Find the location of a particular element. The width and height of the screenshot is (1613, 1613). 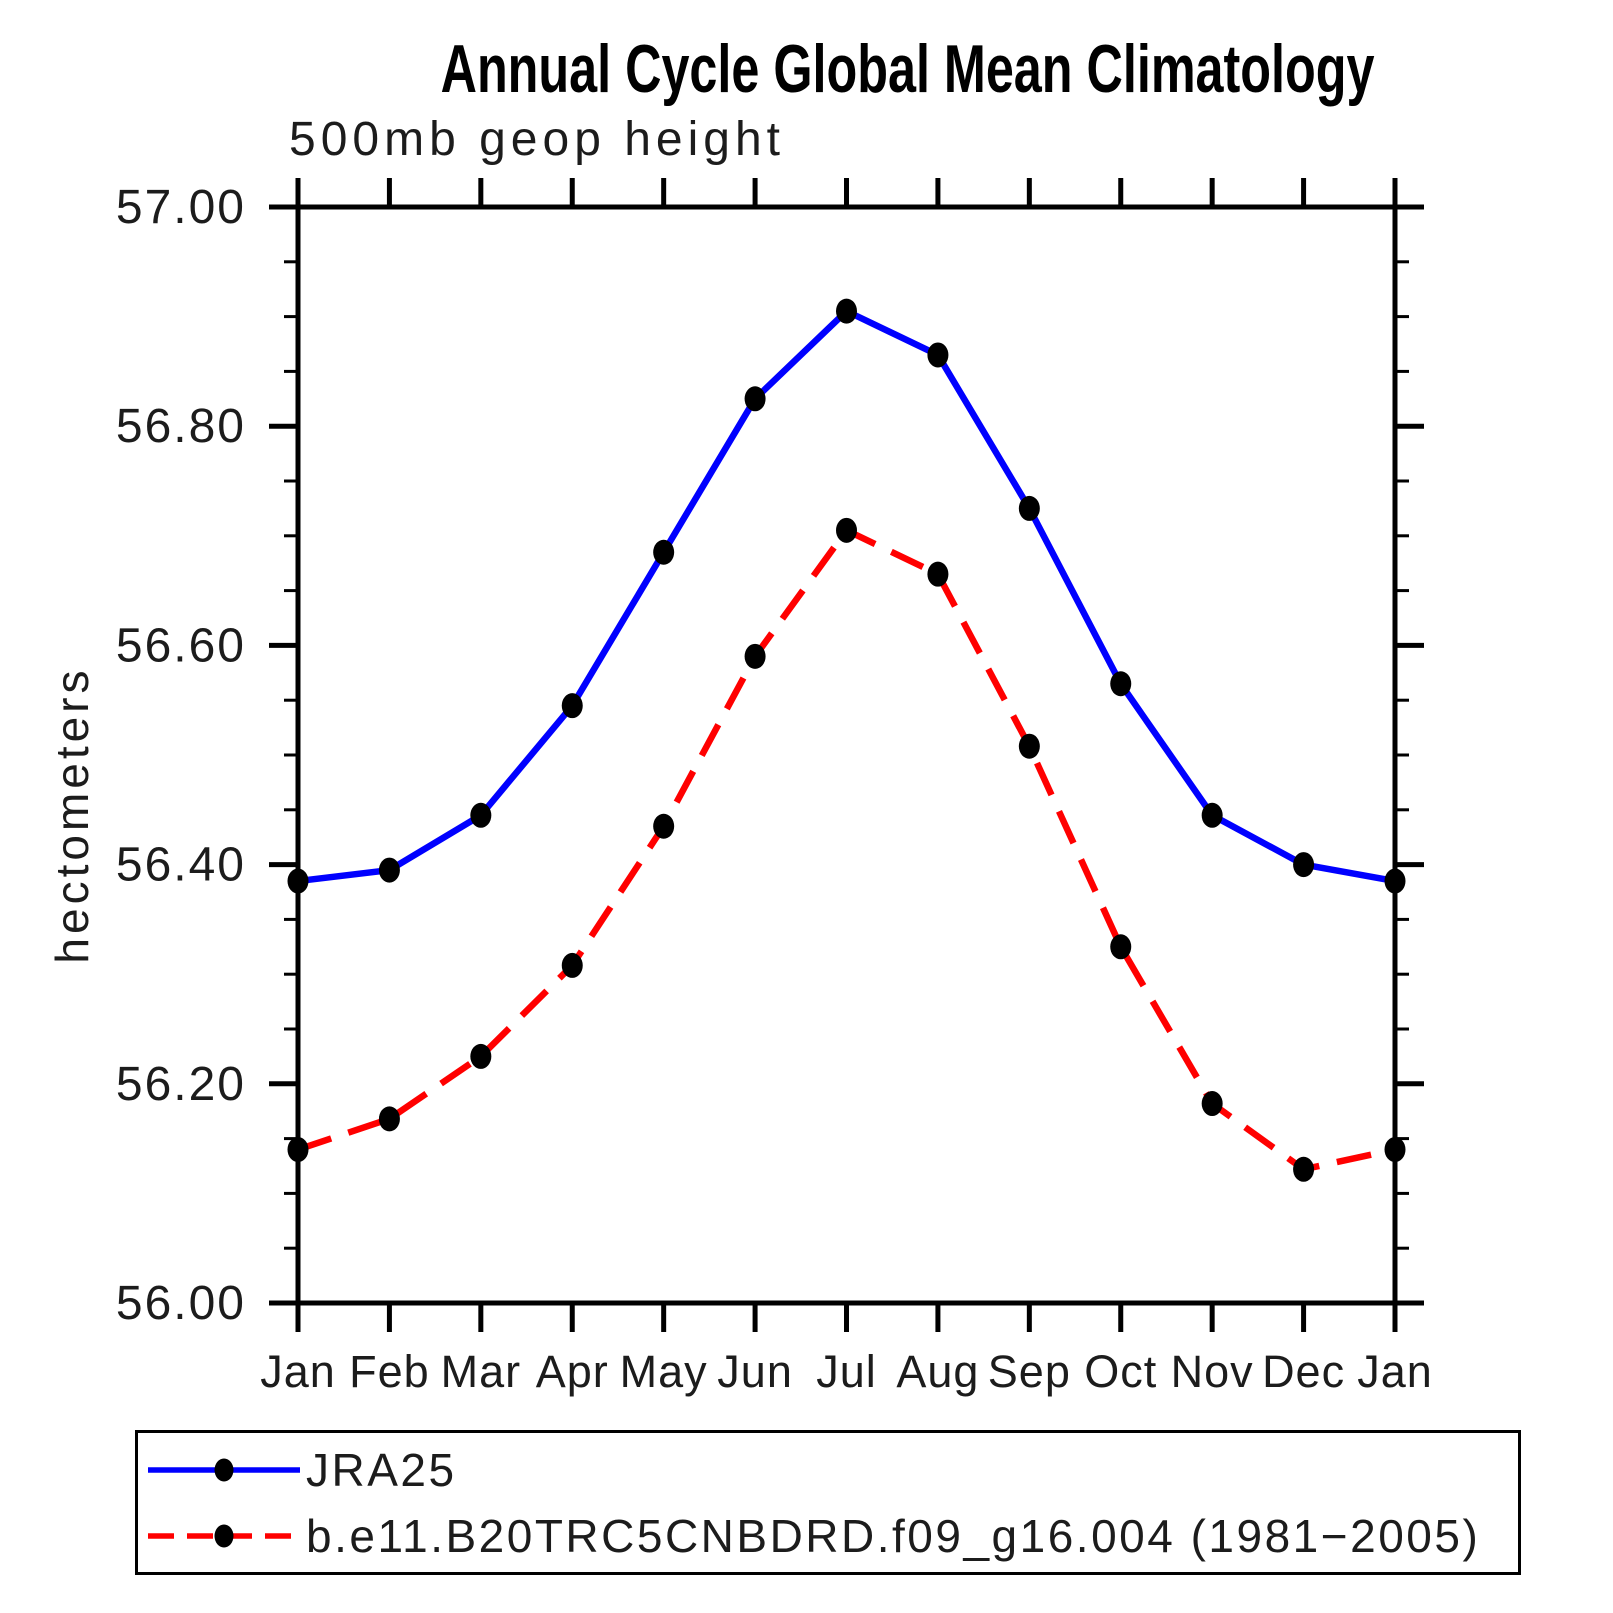

legend-line-sample-solid is located at coordinates (224, 1469).